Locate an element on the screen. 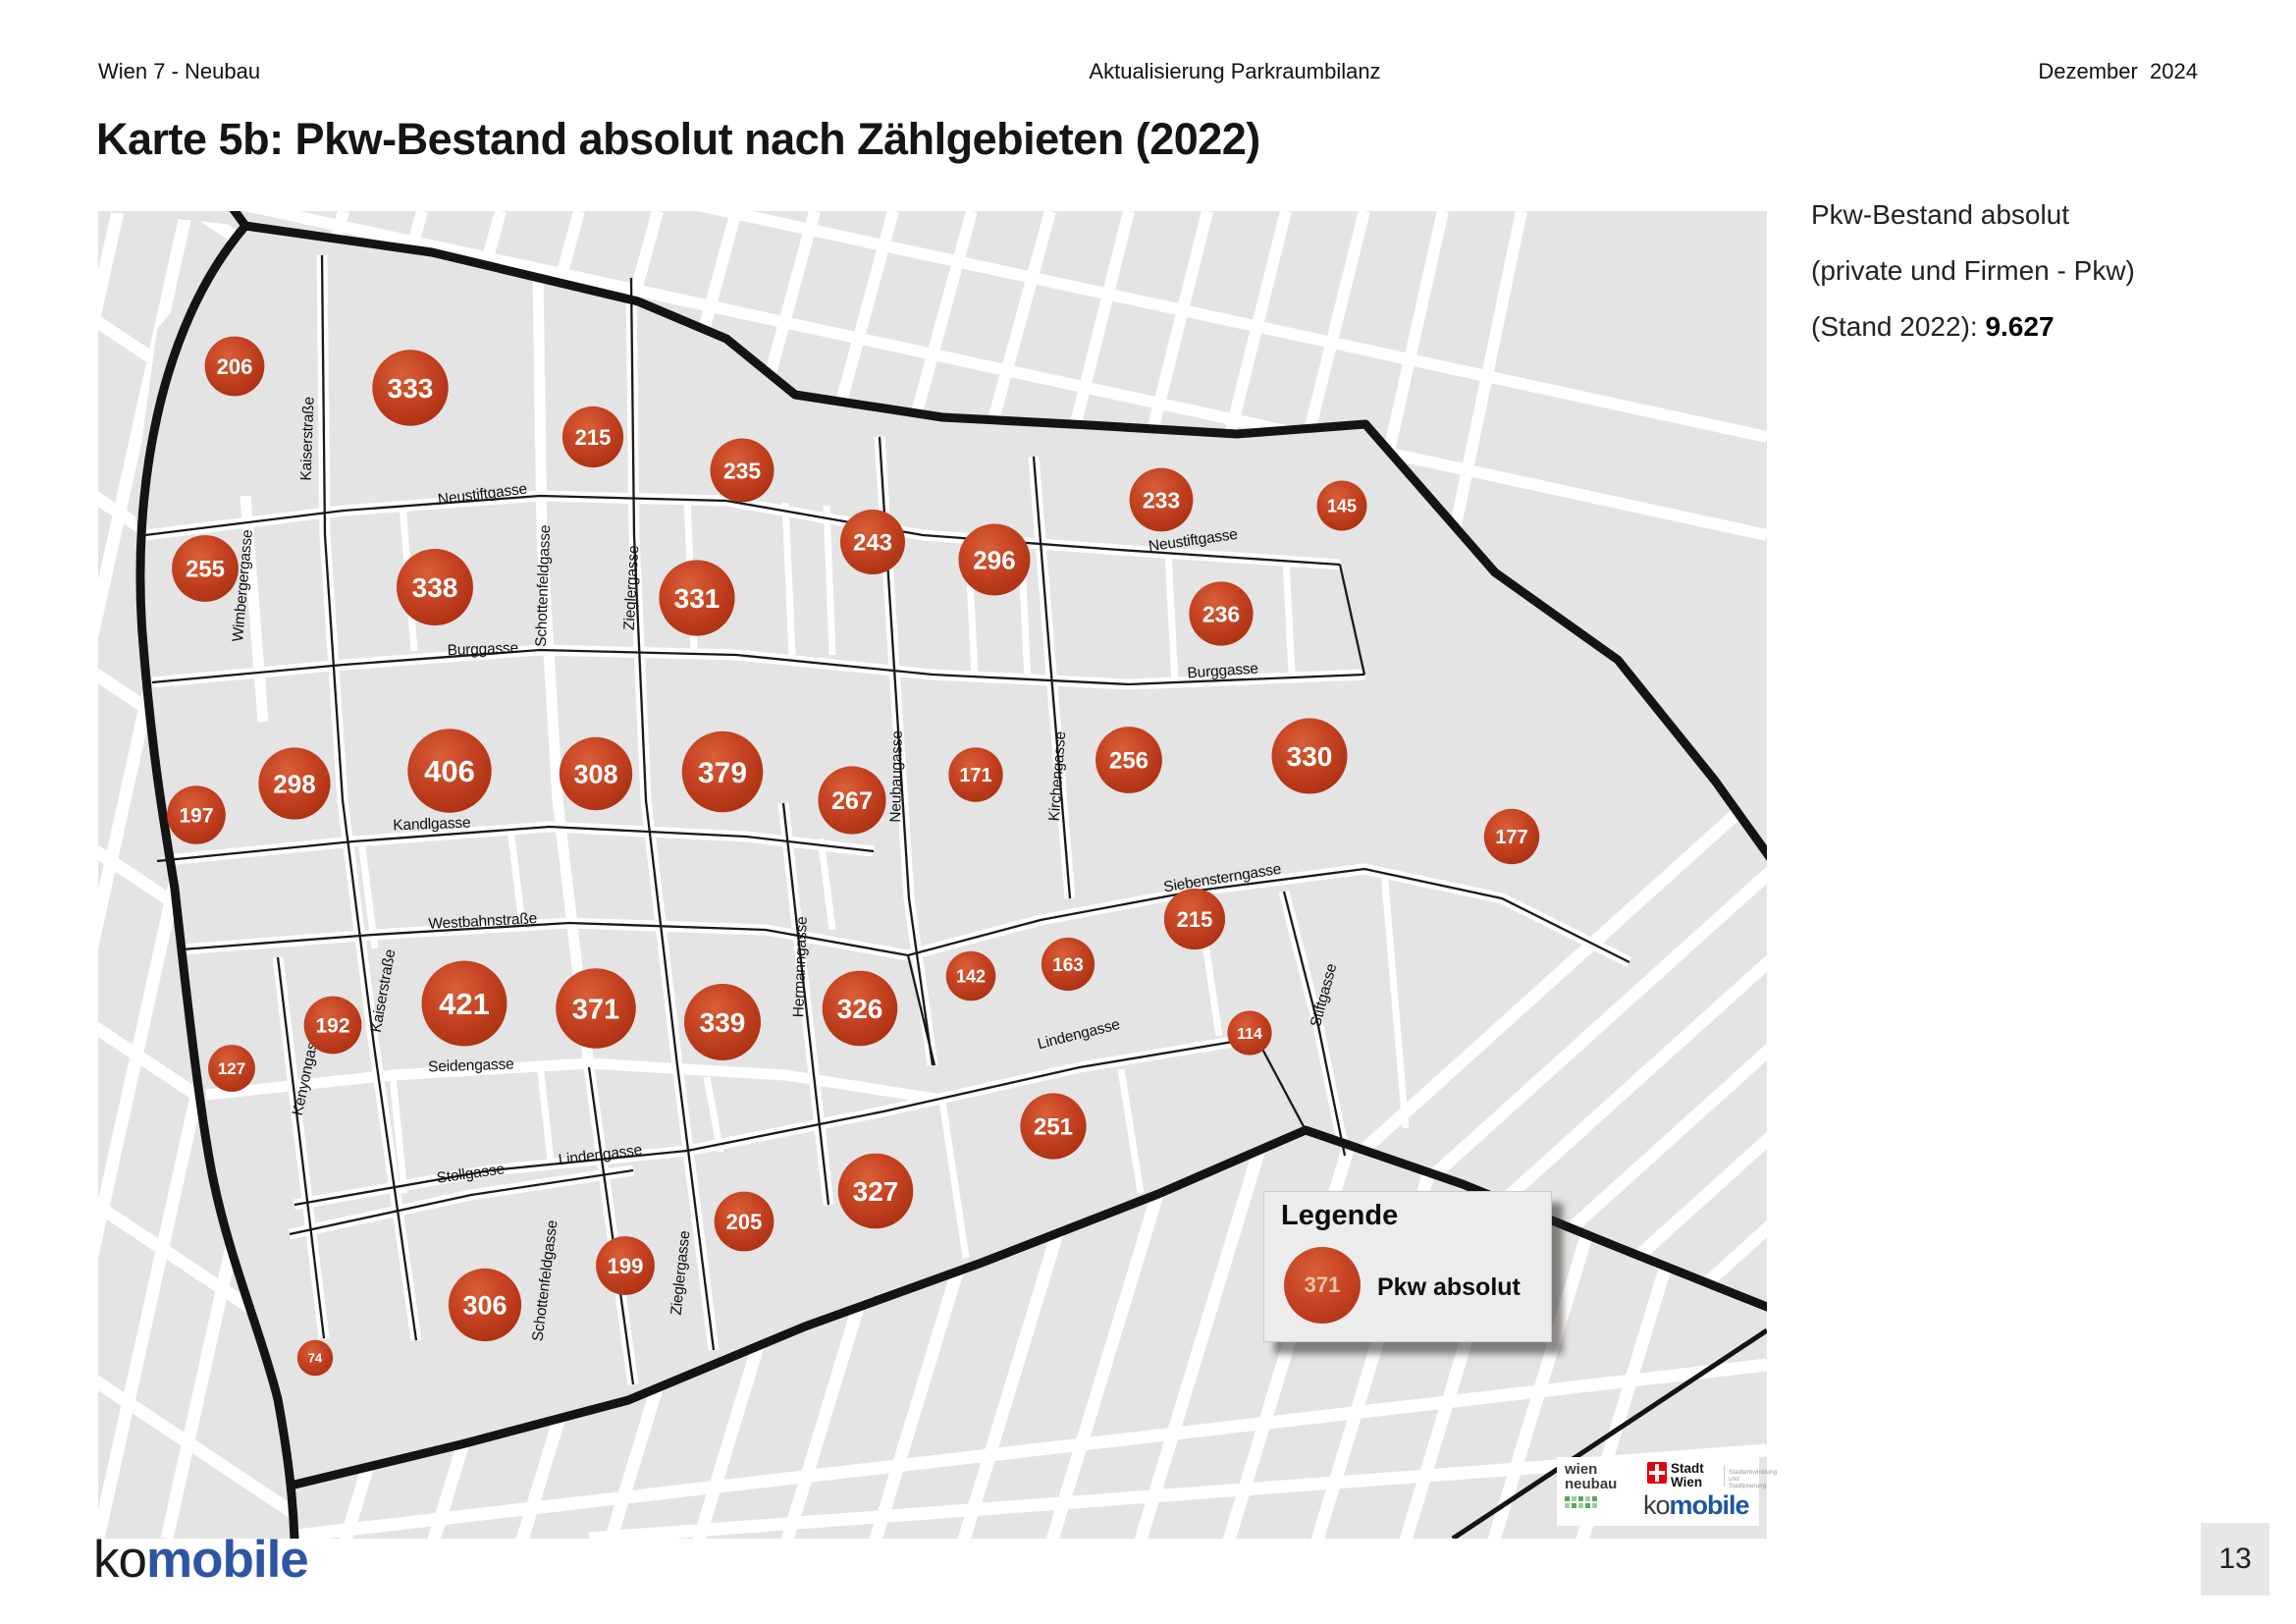 The width and height of the screenshot is (2296, 1624). zone-bubble: 296 is located at coordinates (995, 559).